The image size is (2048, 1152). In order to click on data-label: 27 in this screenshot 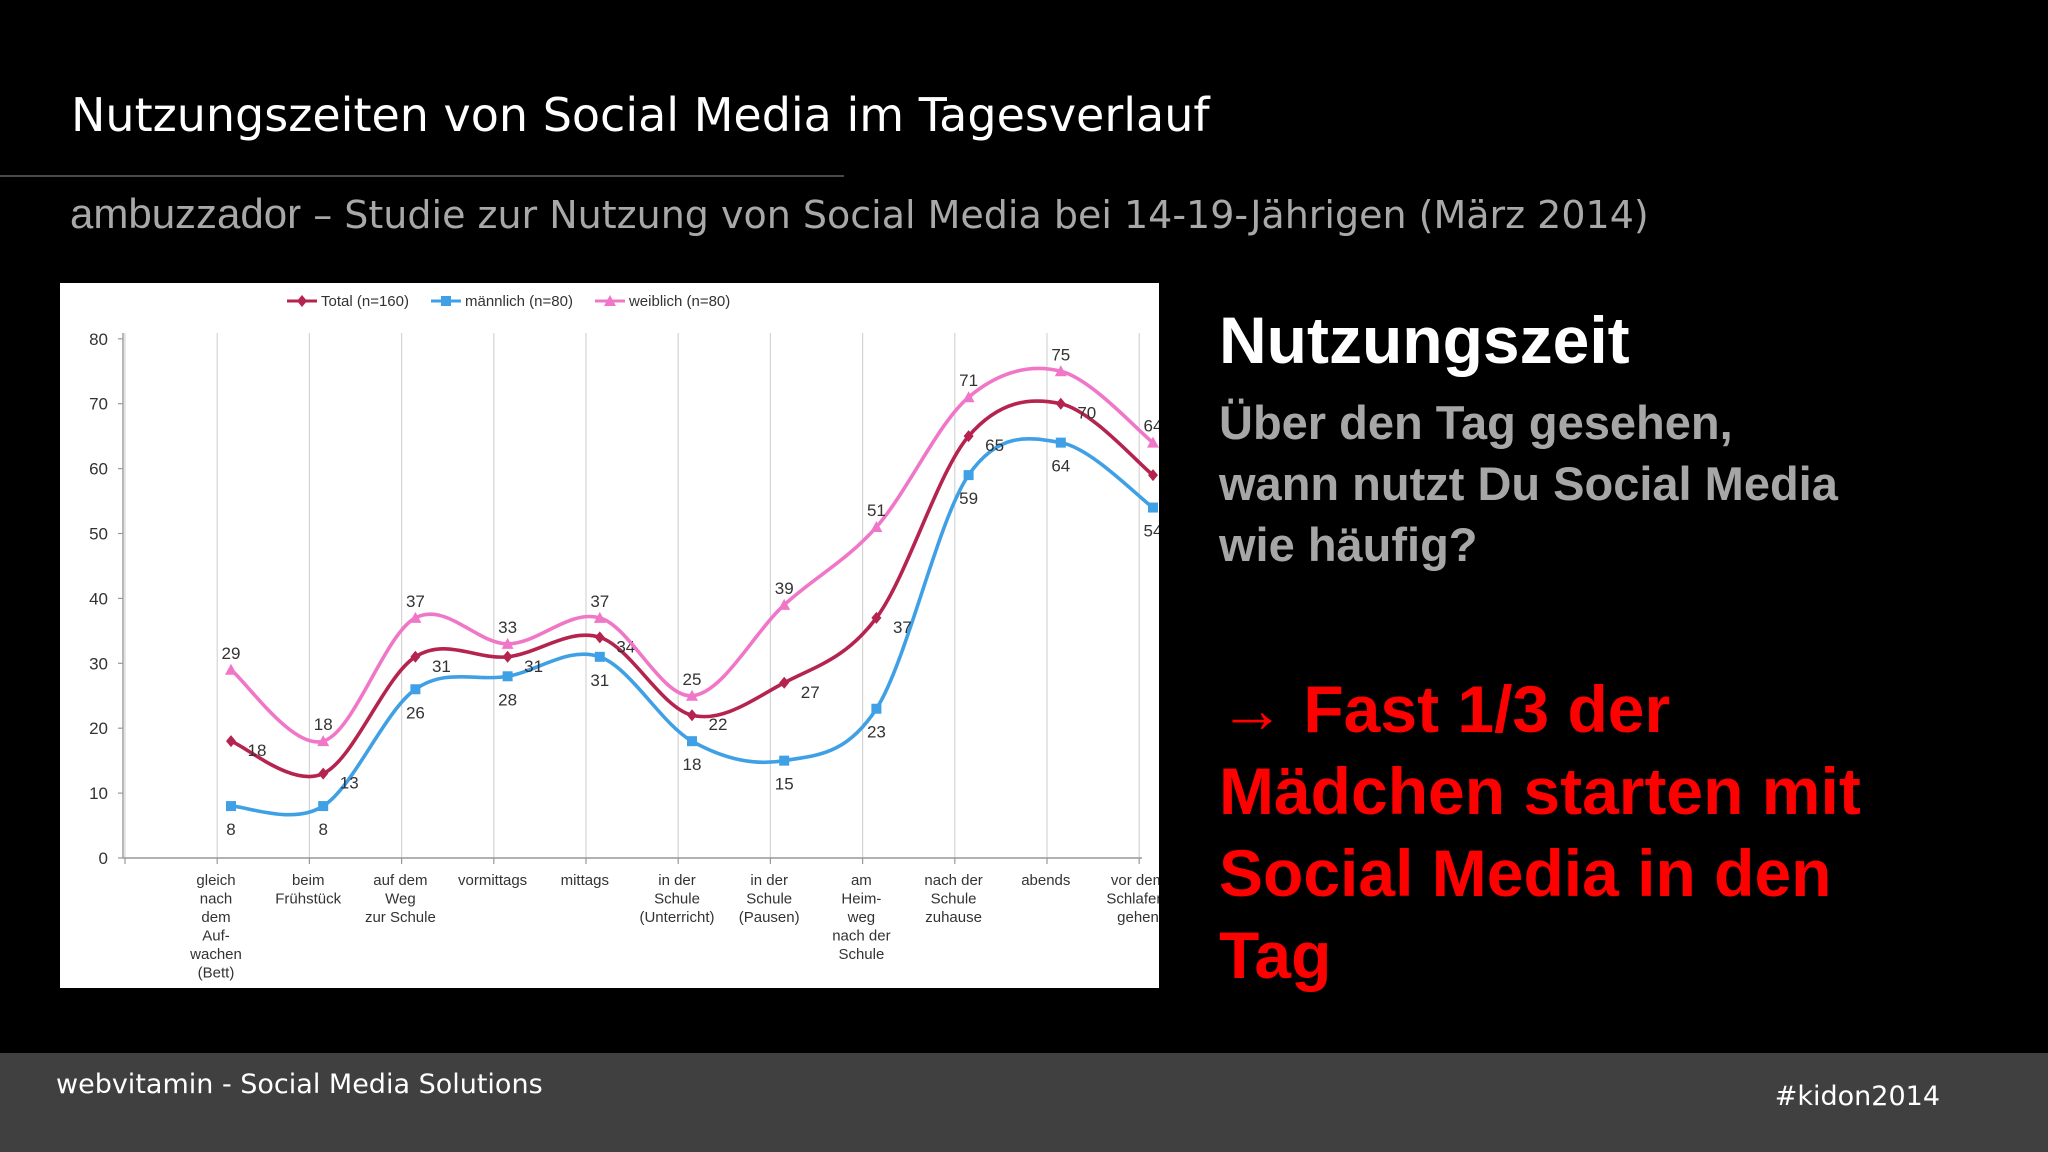, I will do `click(810, 692)`.